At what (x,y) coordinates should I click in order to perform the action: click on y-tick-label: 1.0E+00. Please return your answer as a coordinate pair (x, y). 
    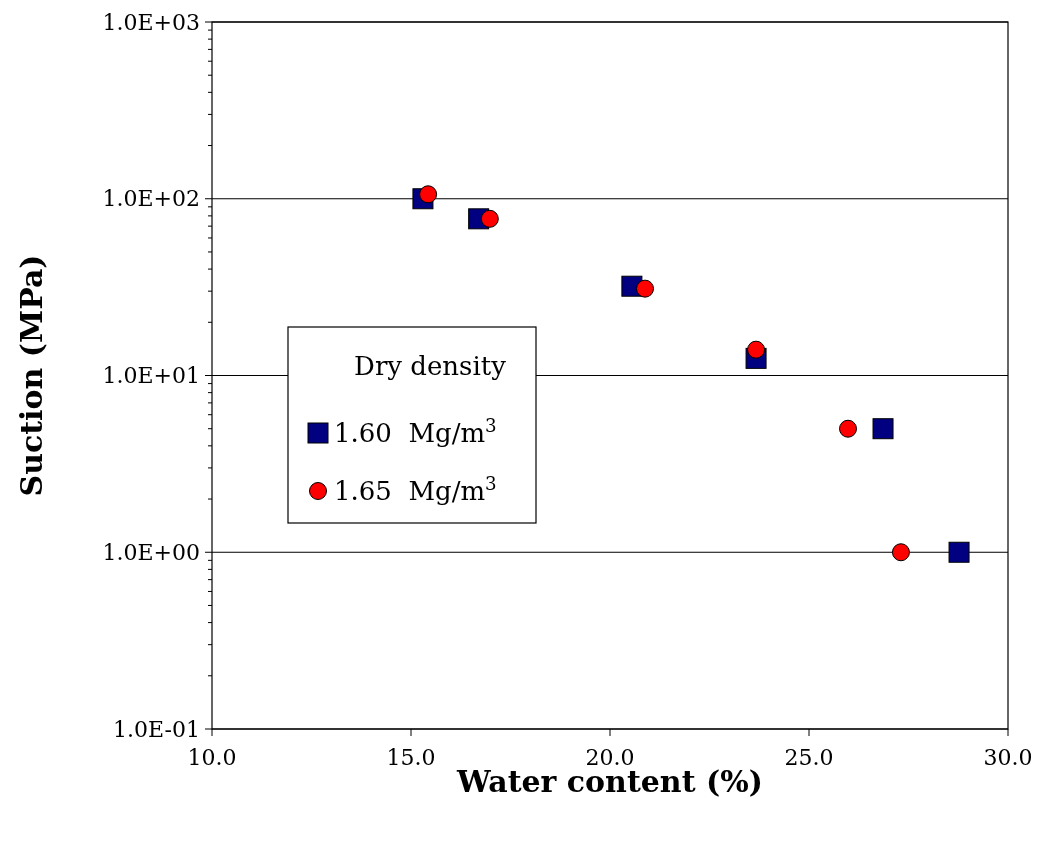
    Looking at the image, I should click on (151, 552).